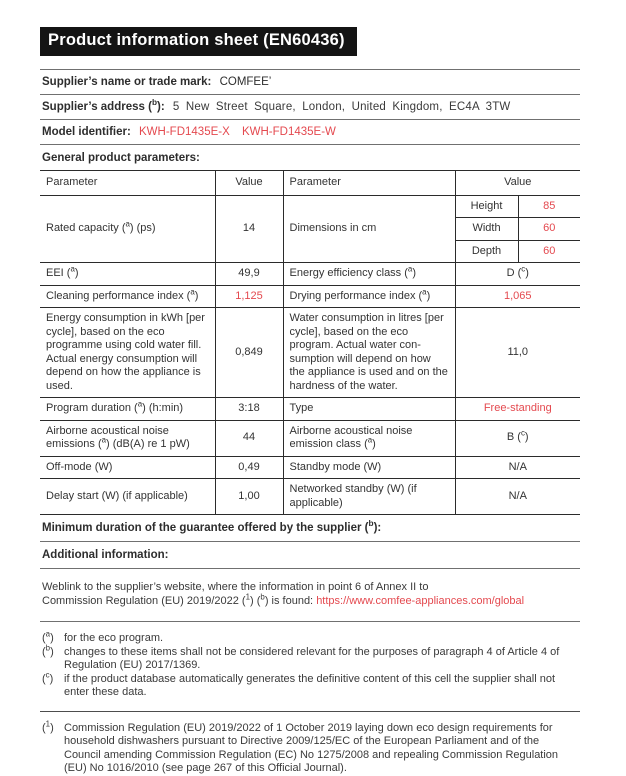 The image size is (626, 776). What do you see at coordinates (114, 638) in the screenshot?
I see `footnote-a-text: for the eco program.` at bounding box center [114, 638].